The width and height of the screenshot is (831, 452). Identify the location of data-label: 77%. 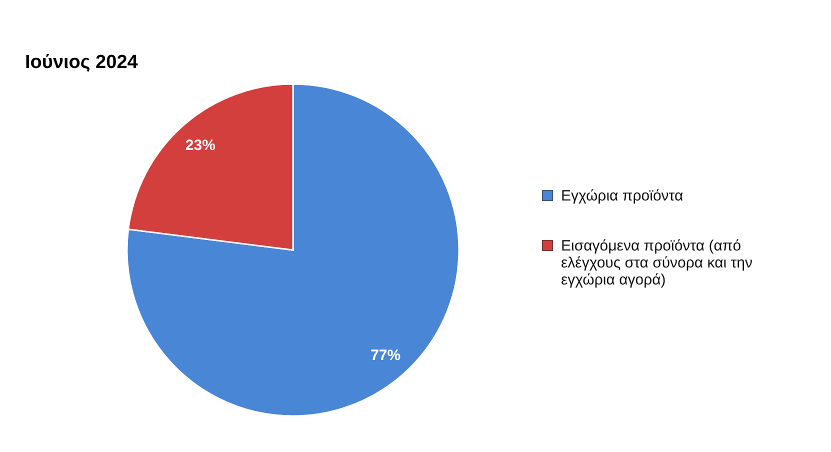
(385, 355).